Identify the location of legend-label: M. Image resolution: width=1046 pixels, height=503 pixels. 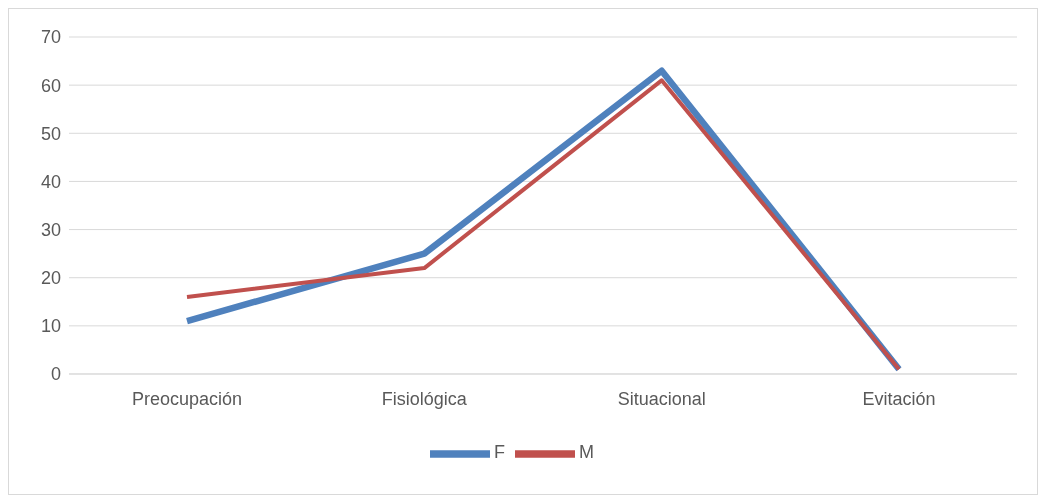
(586, 452).